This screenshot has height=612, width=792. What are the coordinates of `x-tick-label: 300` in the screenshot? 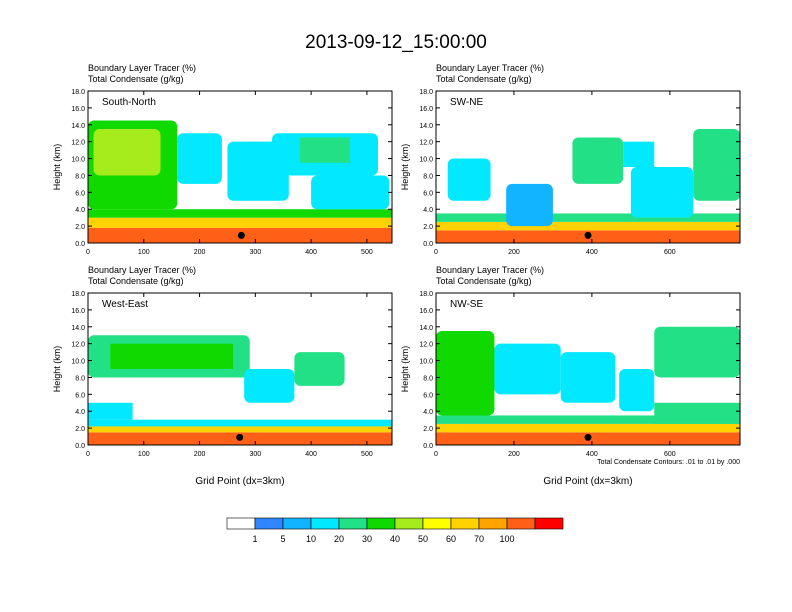 It's located at (255, 454).